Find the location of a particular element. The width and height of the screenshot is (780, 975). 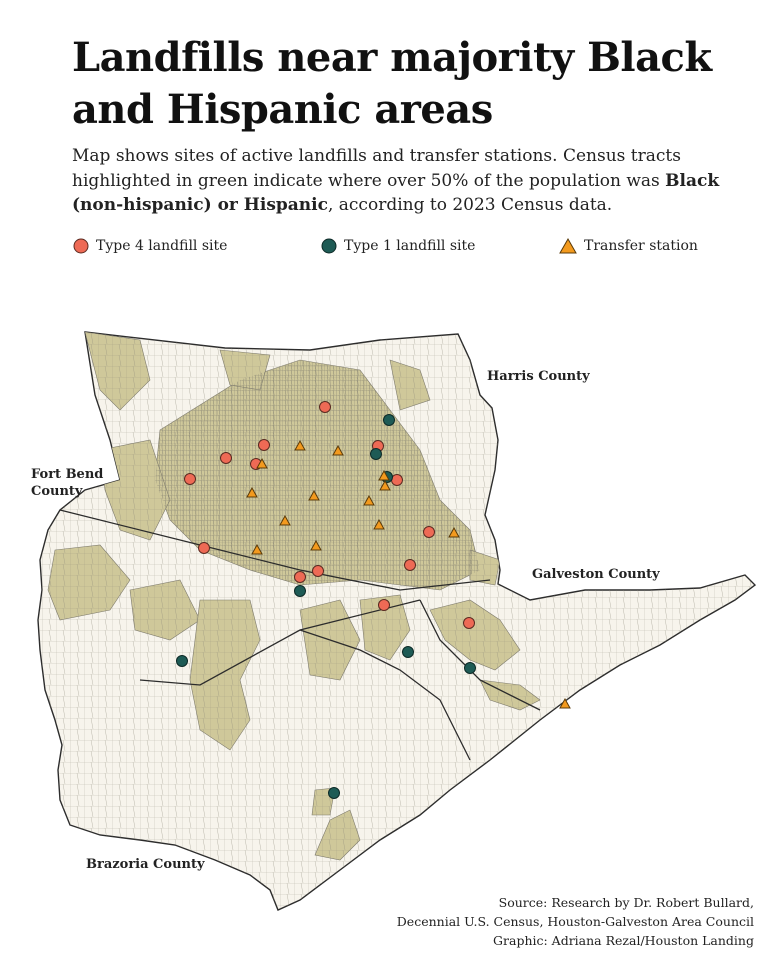

county-label-brazoria: Brazoria County is located at coordinates (145, 864).